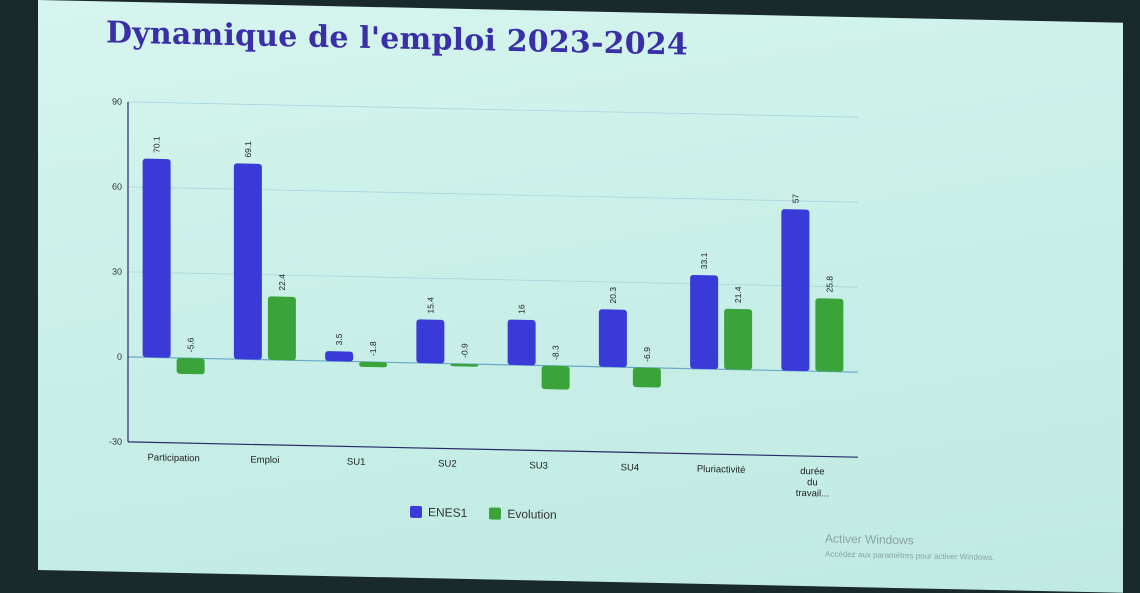  I want to click on value-label: 15.4, so click(430, 305).